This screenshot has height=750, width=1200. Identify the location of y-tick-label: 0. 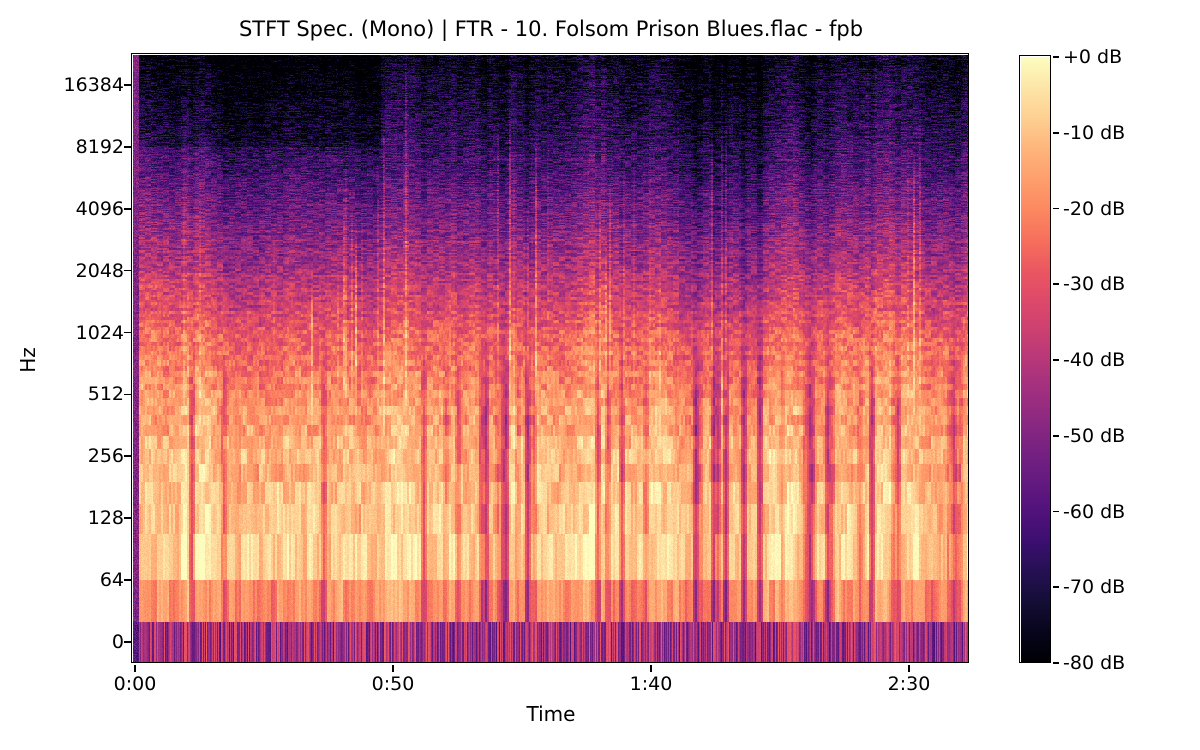
(117, 642).